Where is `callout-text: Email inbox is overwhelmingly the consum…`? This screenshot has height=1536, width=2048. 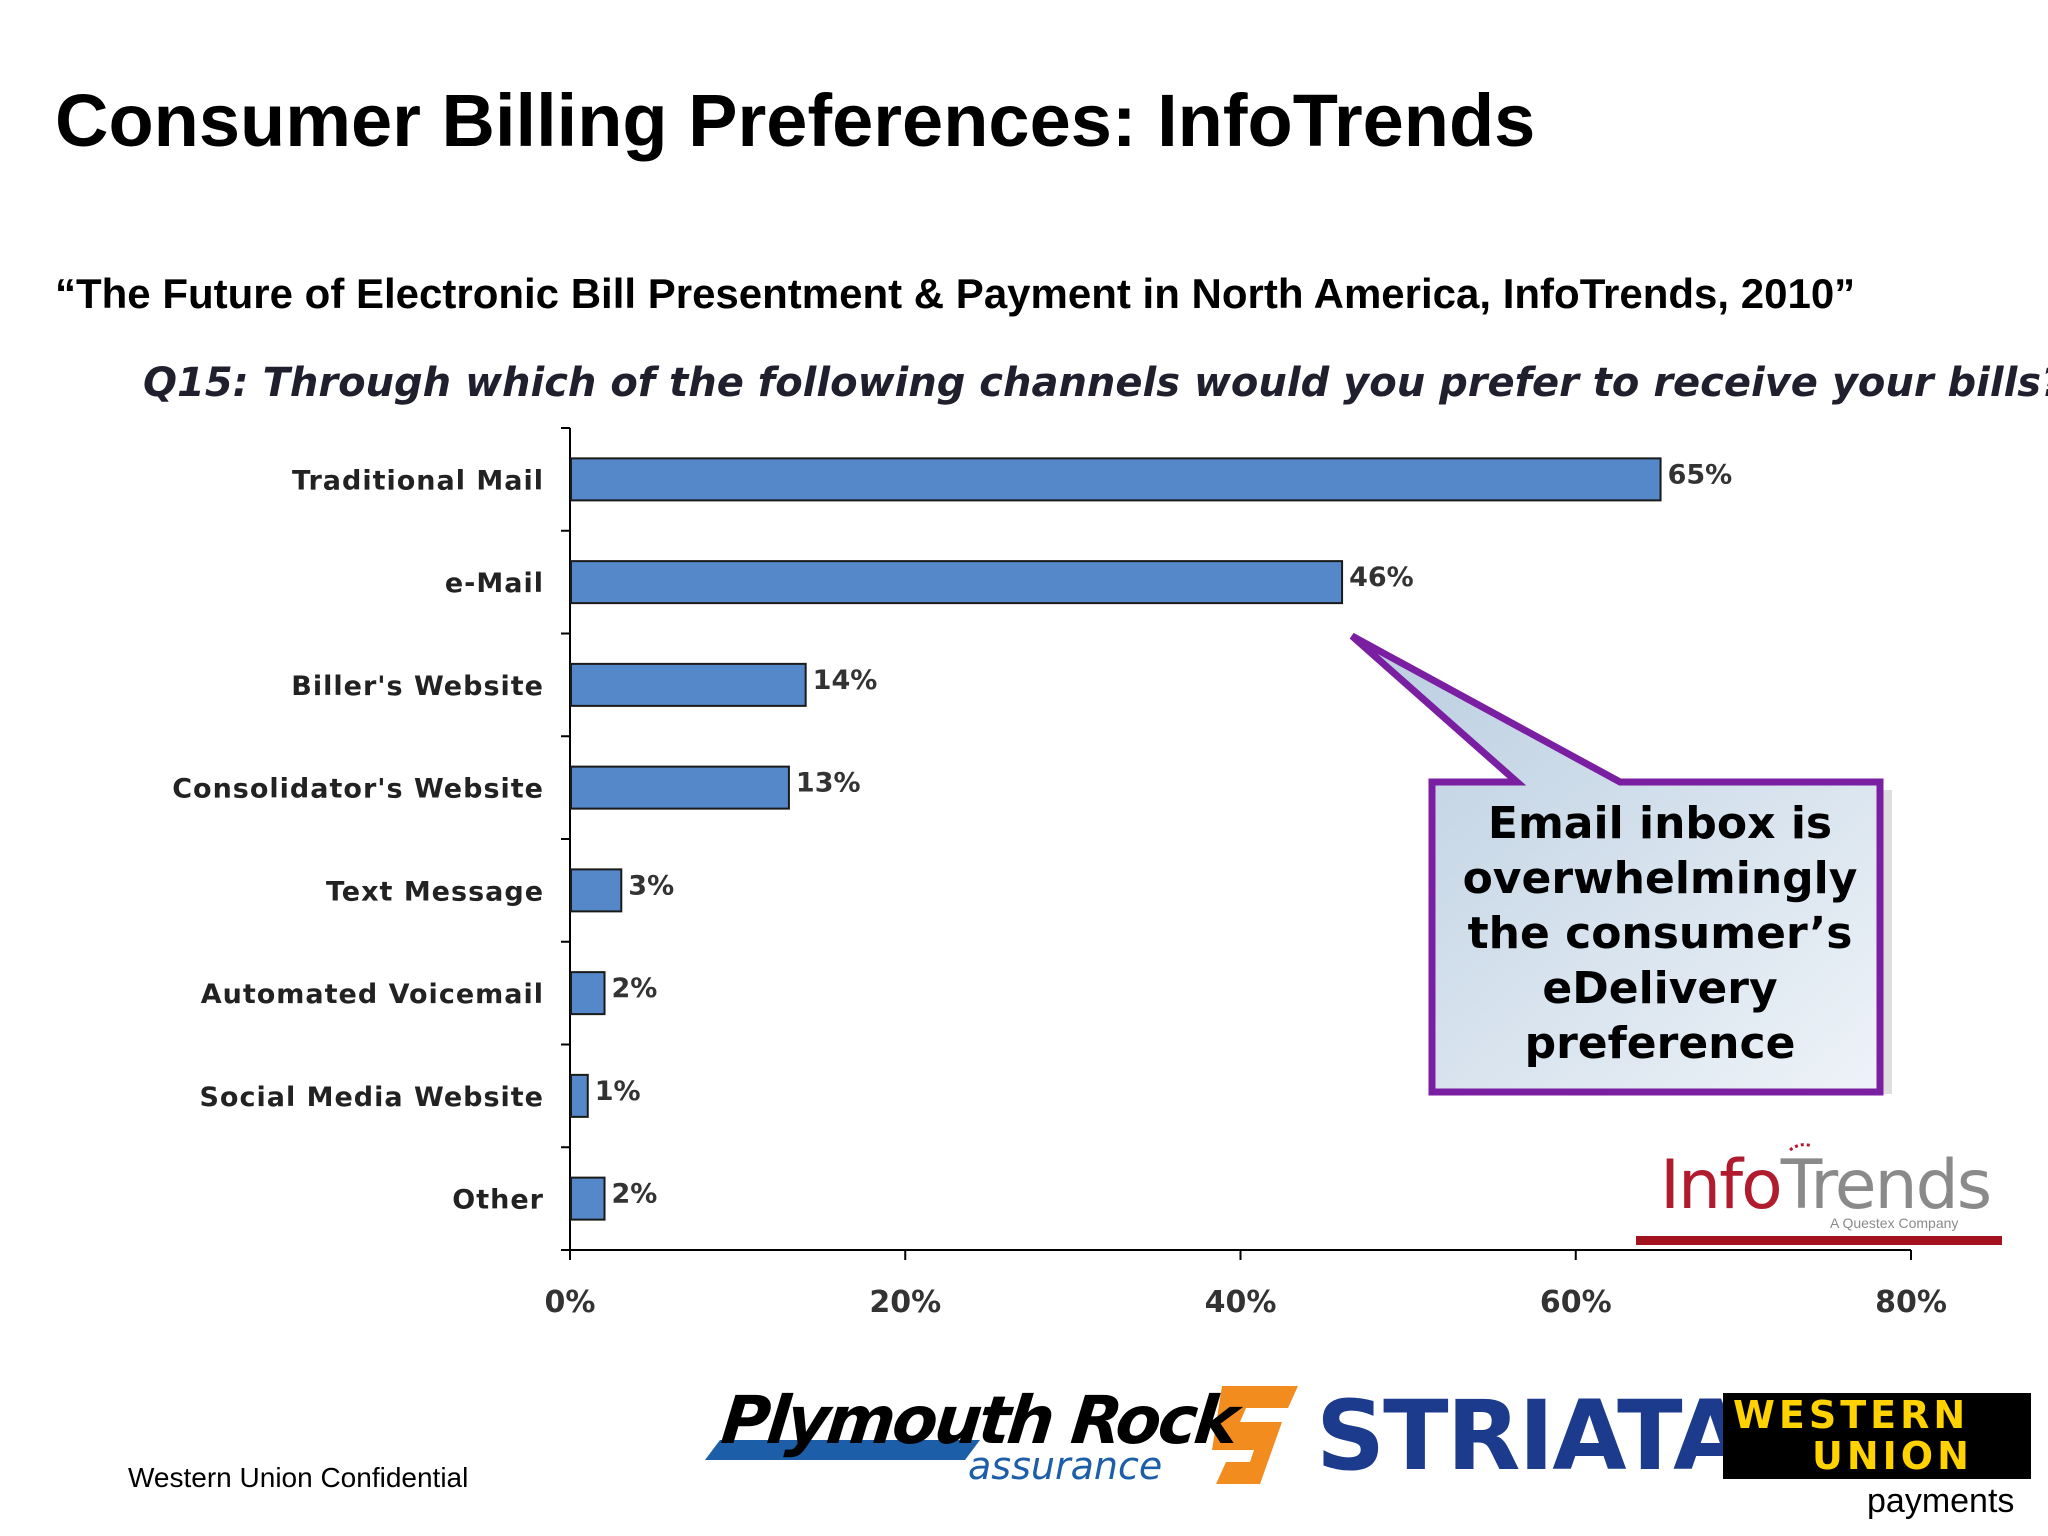 callout-text: Email inbox is overwhelmingly the consum… is located at coordinates (1660, 933).